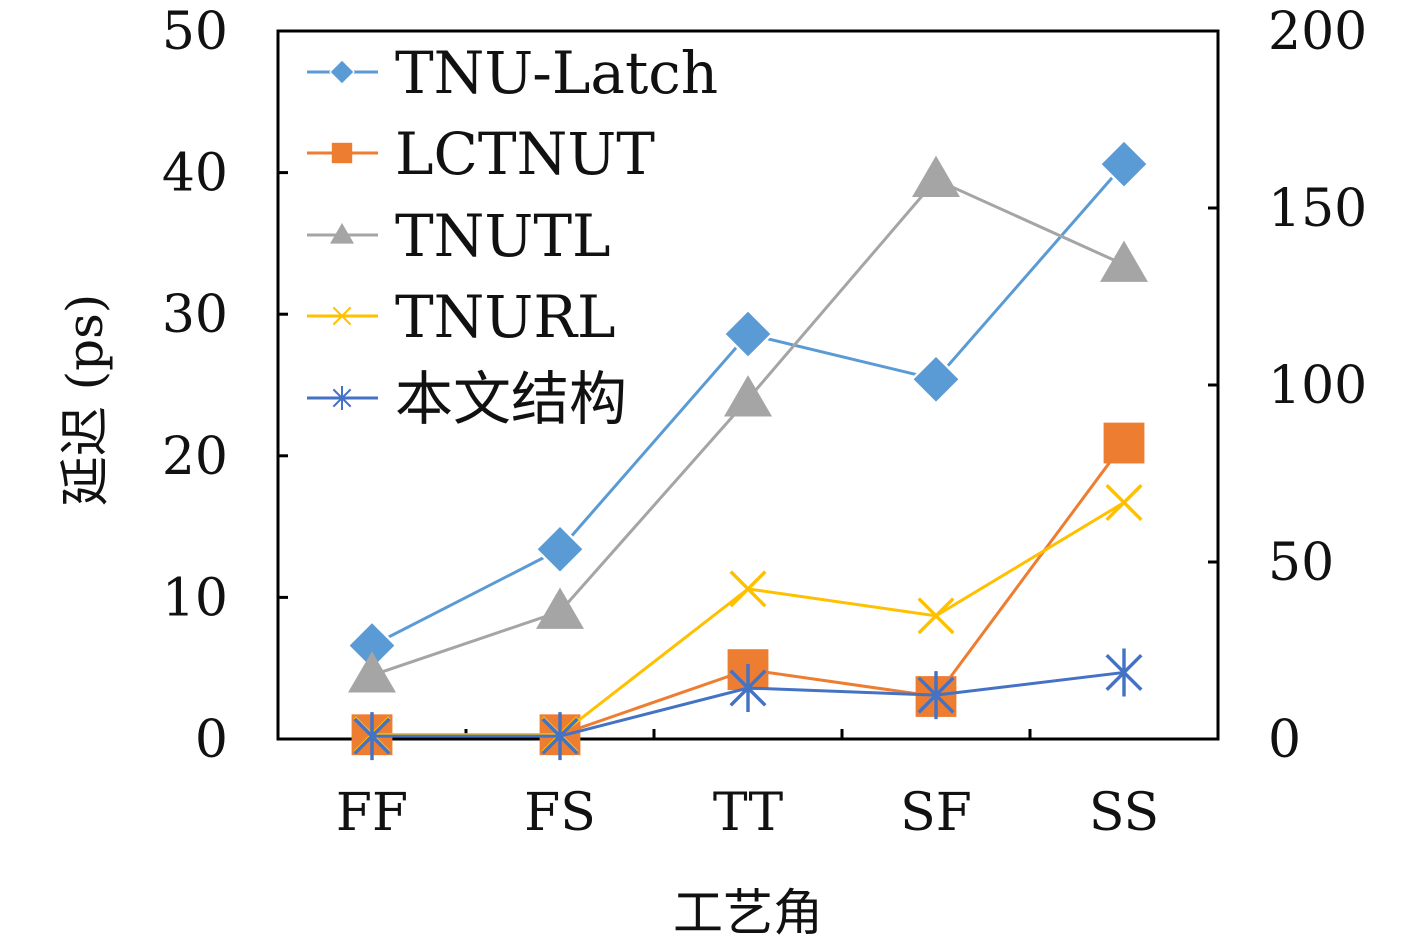 The height and width of the screenshot is (945, 1417). Describe the element at coordinates (1284, 740) in the screenshot. I see `y-right-tick-label: 0` at that location.